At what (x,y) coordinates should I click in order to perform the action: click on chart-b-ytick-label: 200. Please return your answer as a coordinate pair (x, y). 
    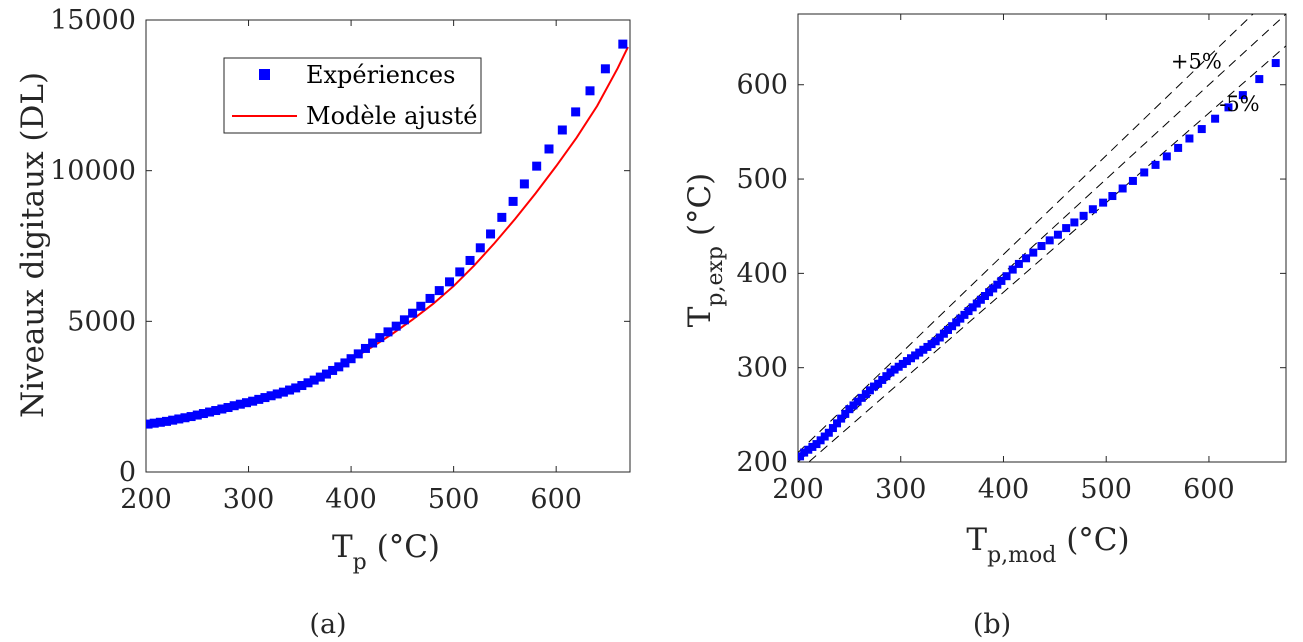
    Looking at the image, I should click on (762, 462).